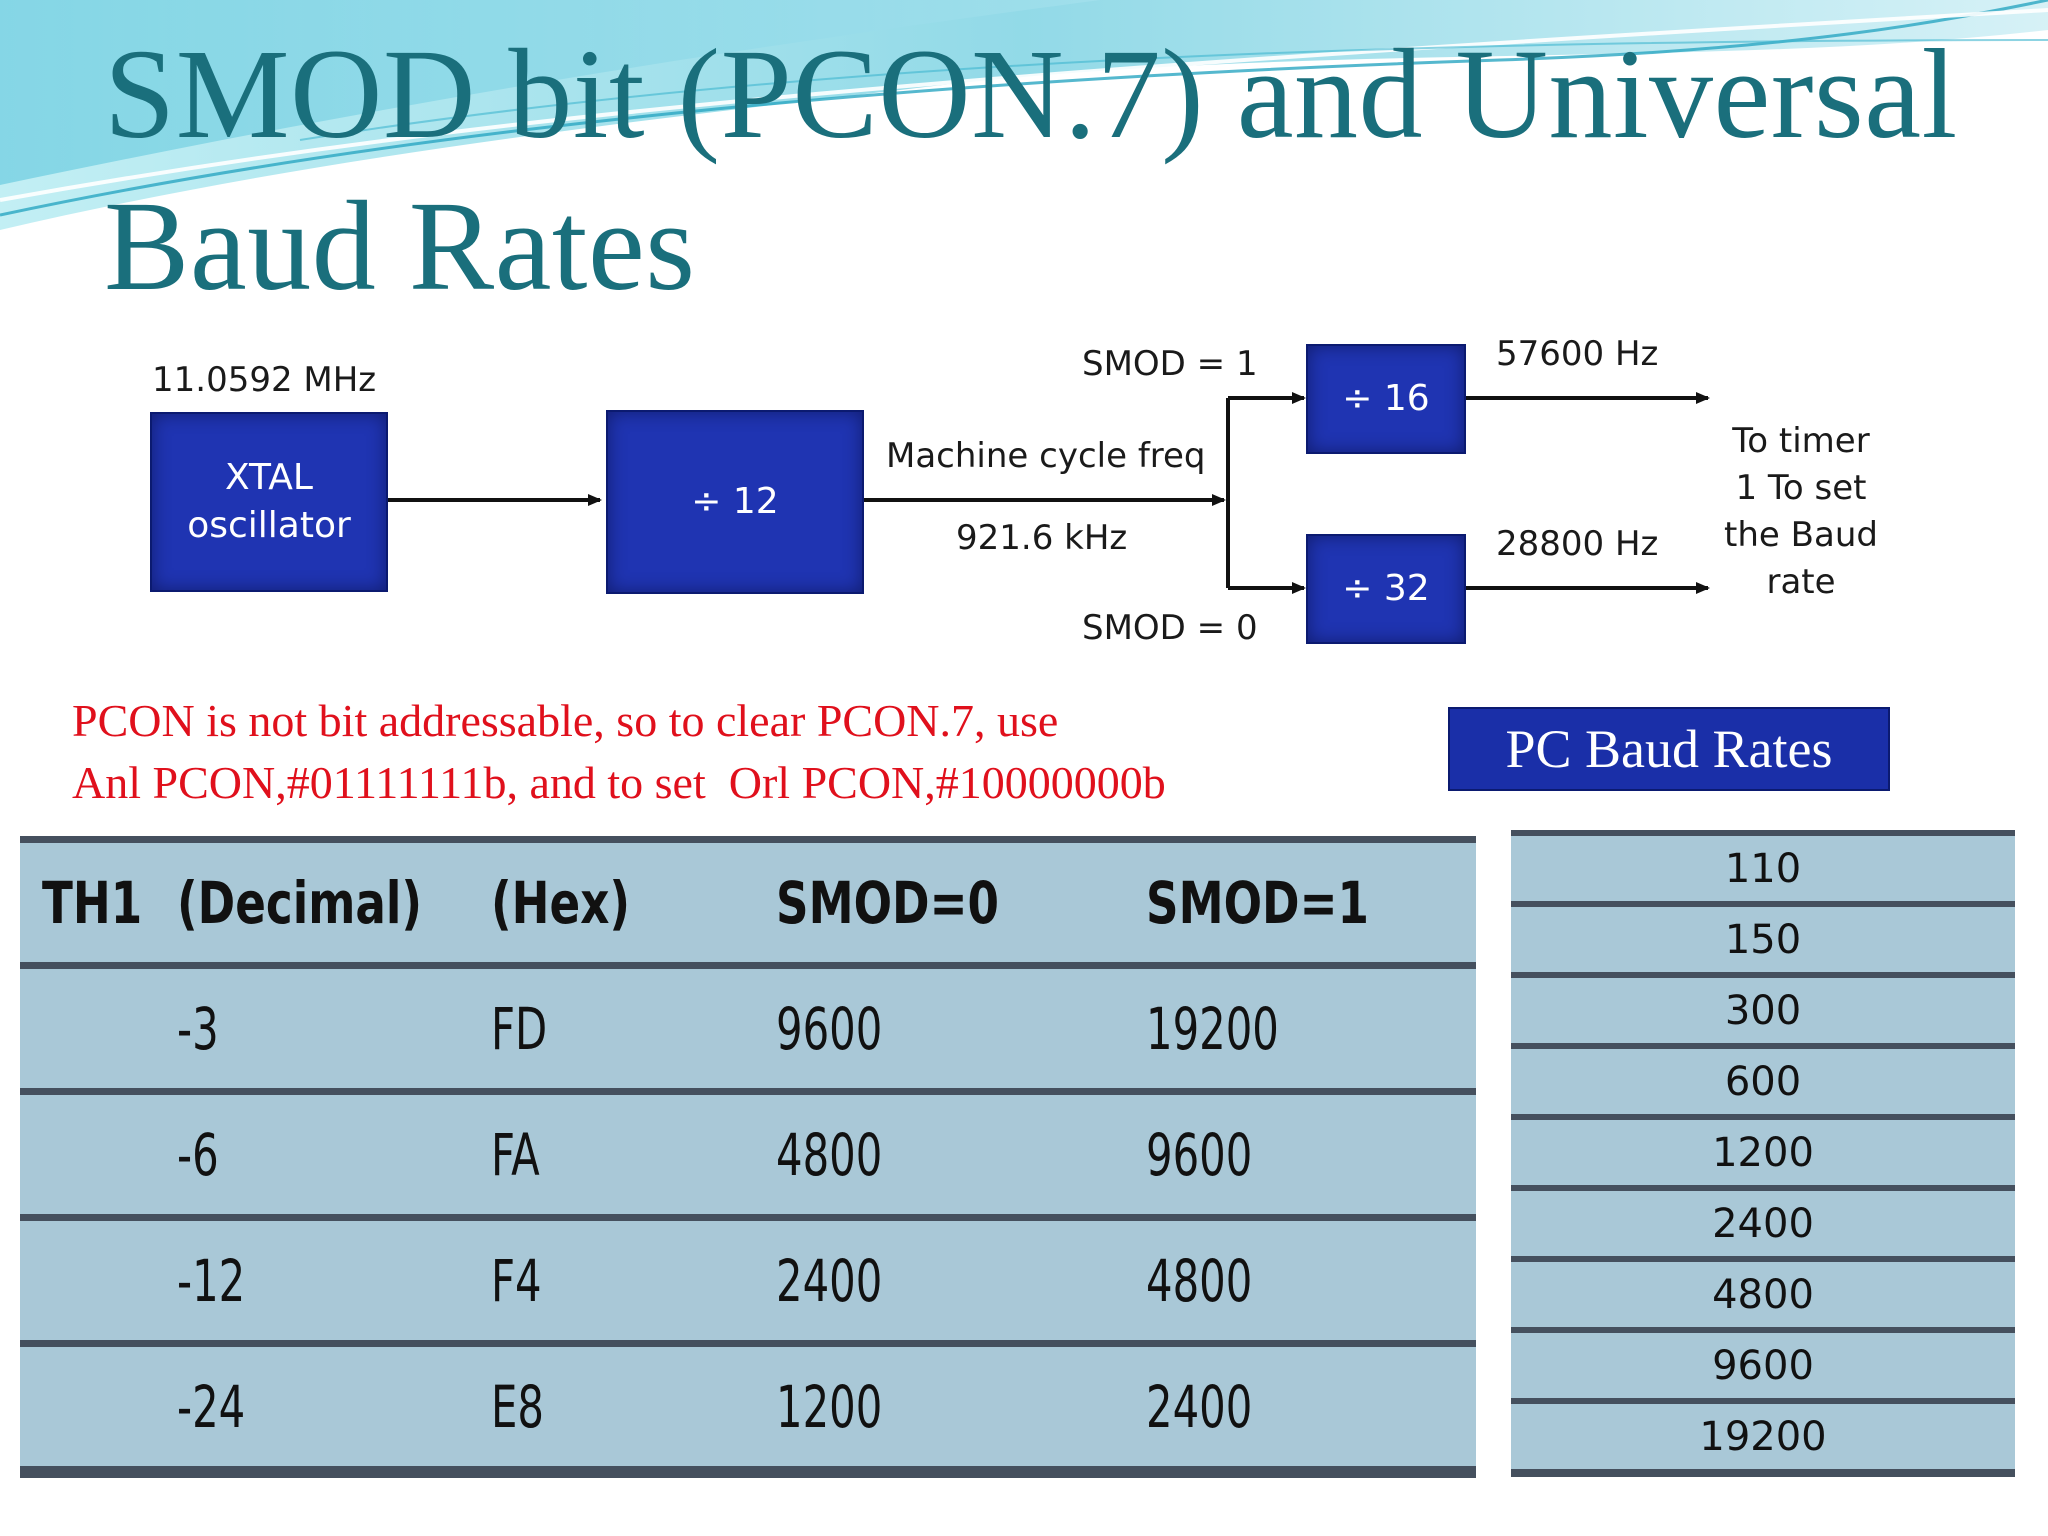 The height and width of the screenshot is (1536, 2048). What do you see at coordinates (735, 502) in the screenshot?
I see `divide-by-12-block: ÷ 12` at bounding box center [735, 502].